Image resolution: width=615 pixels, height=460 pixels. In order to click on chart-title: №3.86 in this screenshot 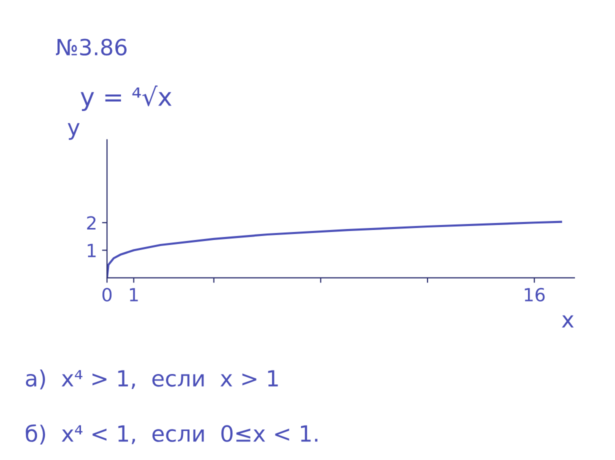, I will do `click(91, 47)`.